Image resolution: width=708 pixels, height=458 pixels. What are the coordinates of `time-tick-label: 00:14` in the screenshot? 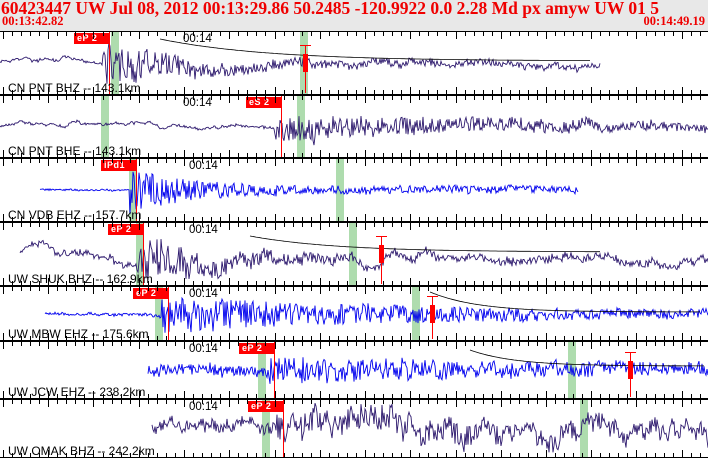 It's located at (203, 294).